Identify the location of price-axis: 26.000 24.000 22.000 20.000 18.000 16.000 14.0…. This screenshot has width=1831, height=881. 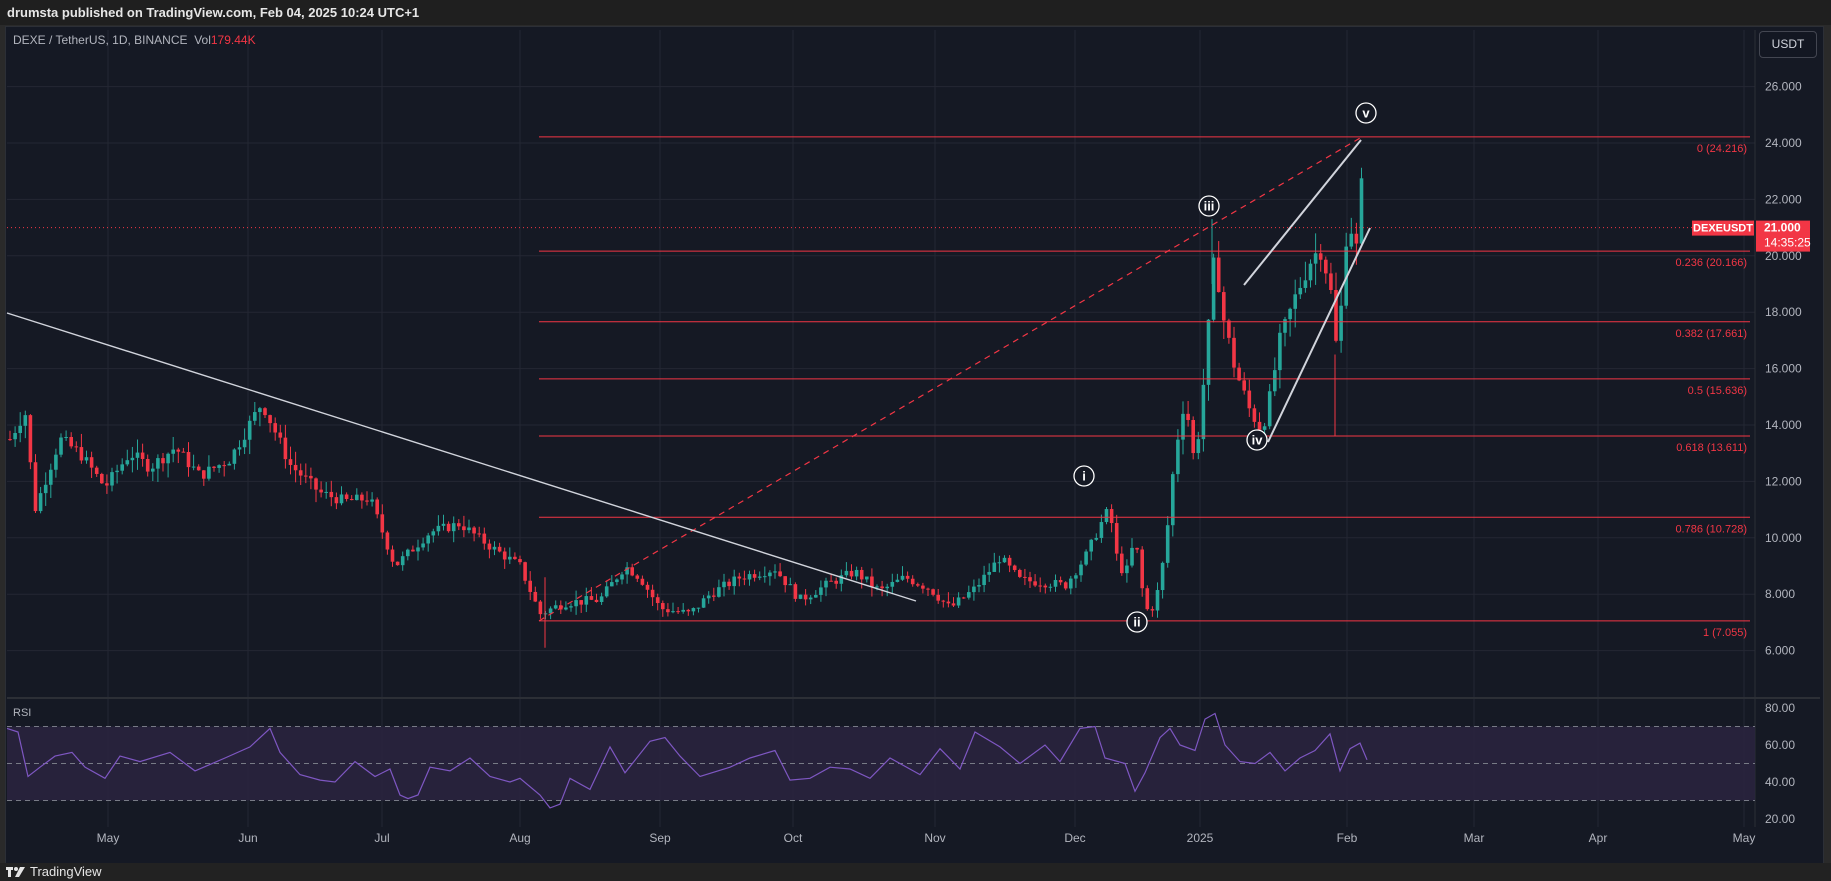
(1783, 369).